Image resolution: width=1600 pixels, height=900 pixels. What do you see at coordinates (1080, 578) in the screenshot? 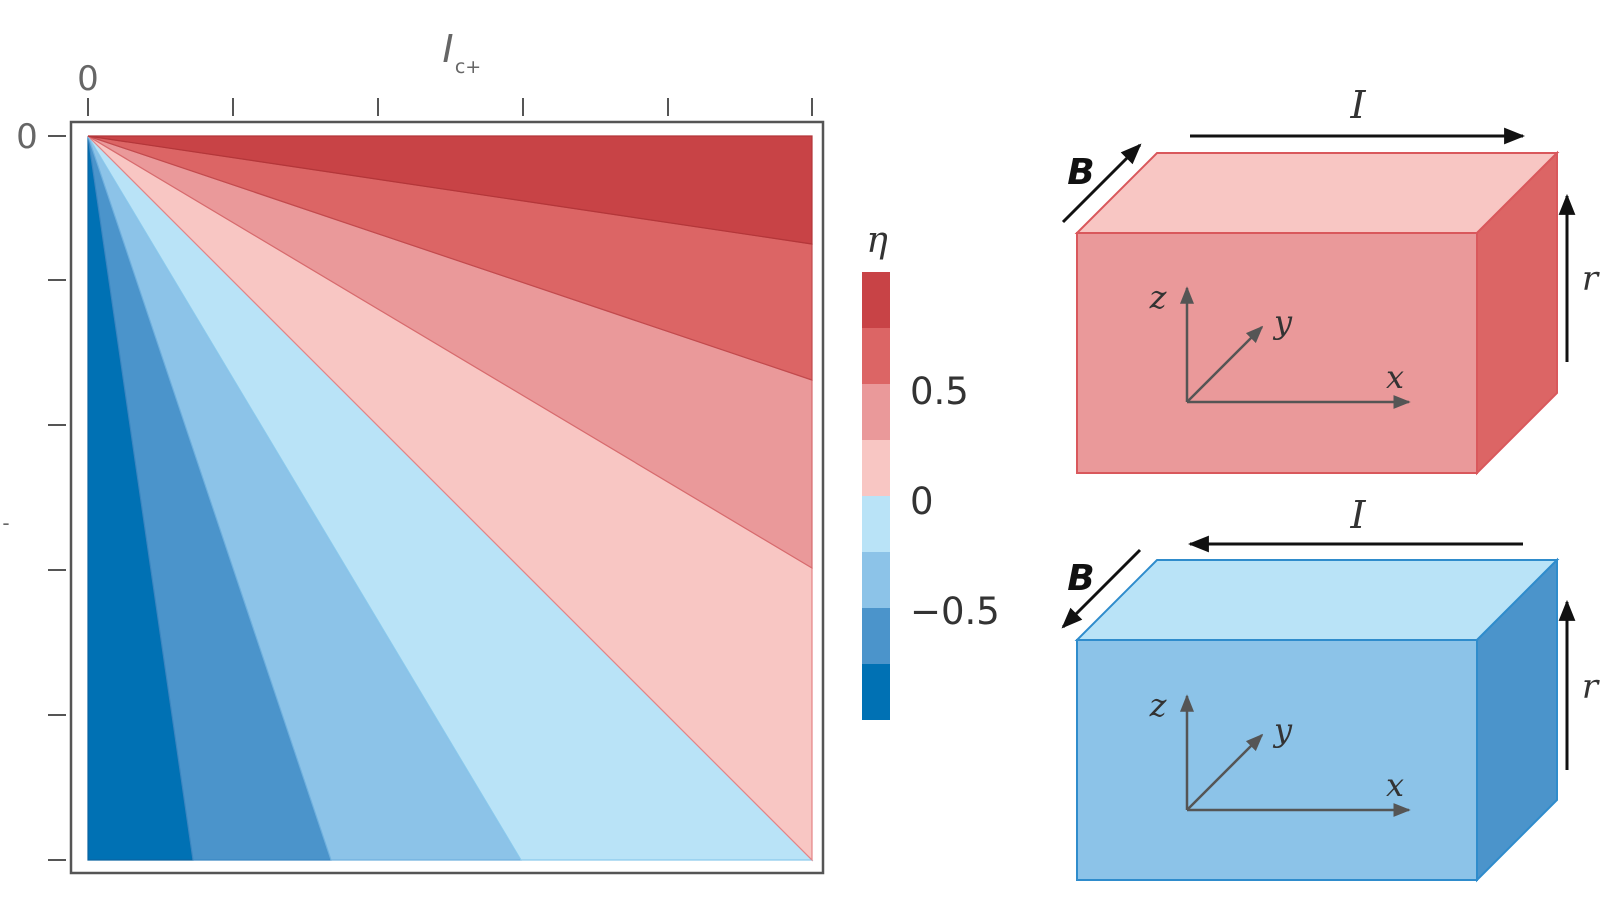
I see `bottom-field-label: B` at bounding box center [1080, 578].